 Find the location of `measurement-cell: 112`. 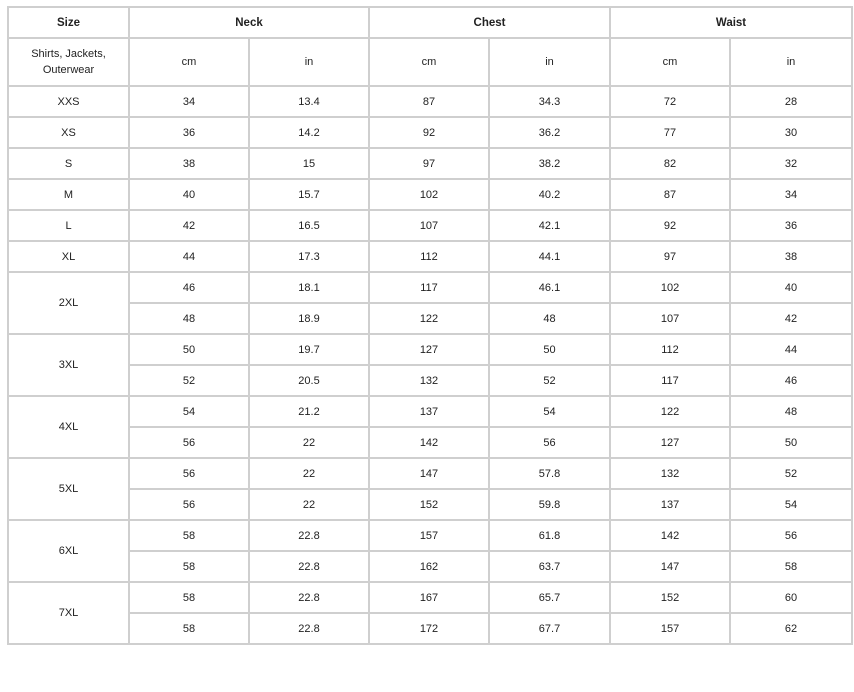

measurement-cell: 112 is located at coordinates (429, 256).